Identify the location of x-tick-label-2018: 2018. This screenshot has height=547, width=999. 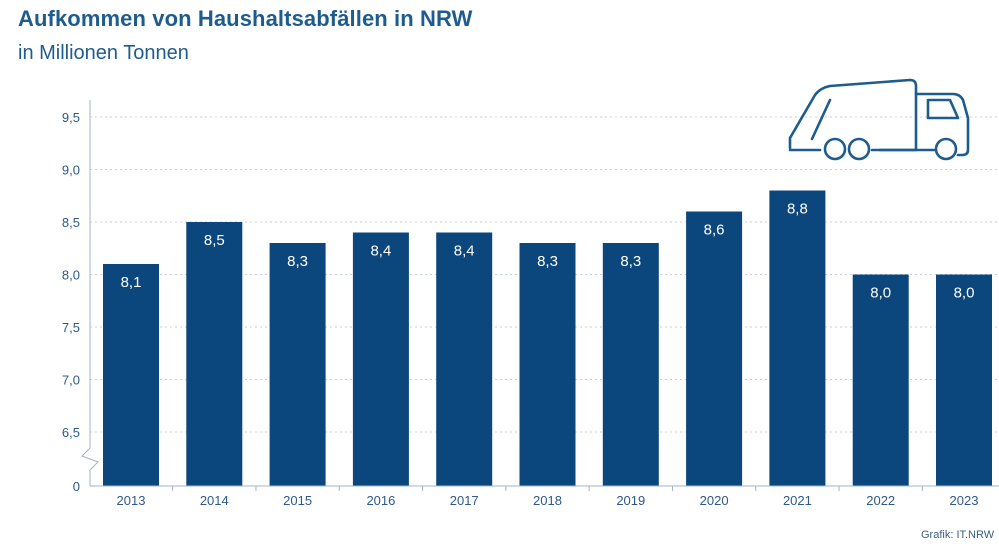
(547, 500).